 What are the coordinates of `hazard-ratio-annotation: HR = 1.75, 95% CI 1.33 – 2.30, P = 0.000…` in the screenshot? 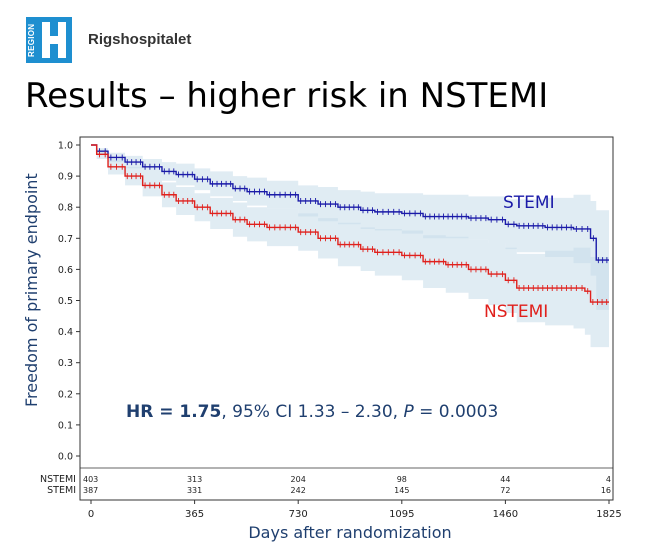 It's located at (312, 412).